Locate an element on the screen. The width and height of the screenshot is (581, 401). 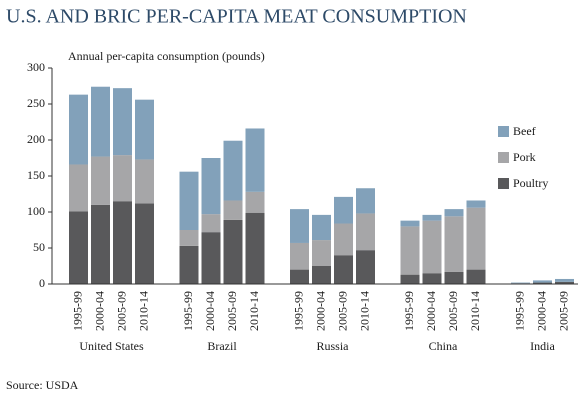
y-axis-label: Annual per-capita consumption (pounds) is located at coordinates (166, 56).